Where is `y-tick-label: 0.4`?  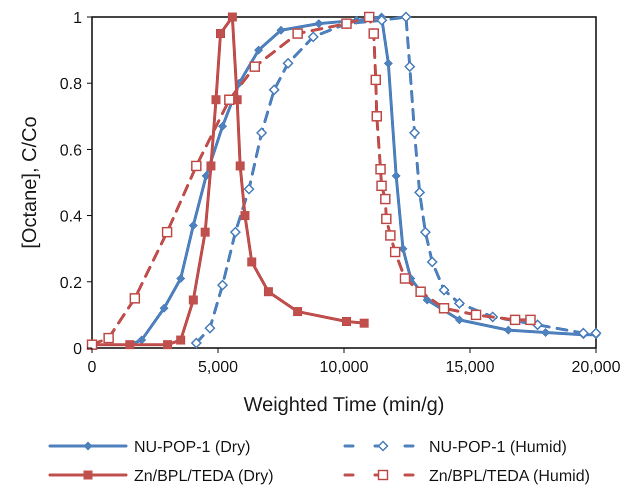 y-tick-label: 0.4 is located at coordinates (71, 217).